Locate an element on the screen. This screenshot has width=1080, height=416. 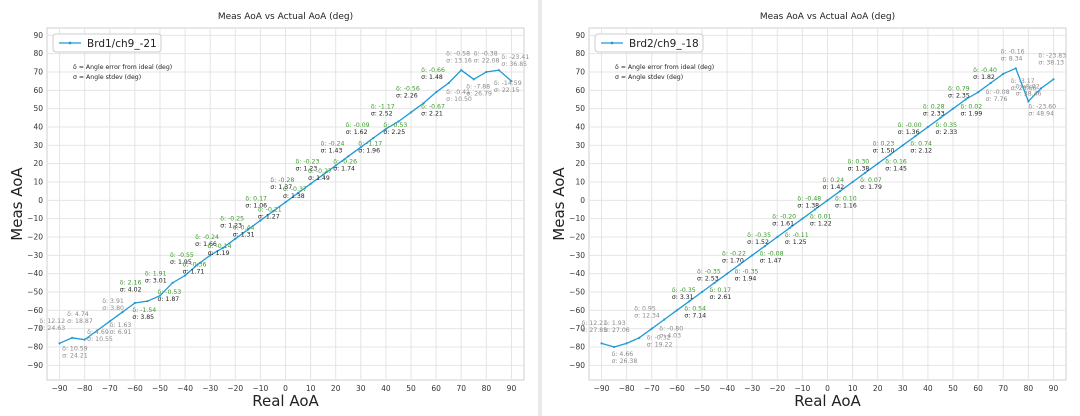
x-tick-label: −80 is located at coordinates (85, 388).